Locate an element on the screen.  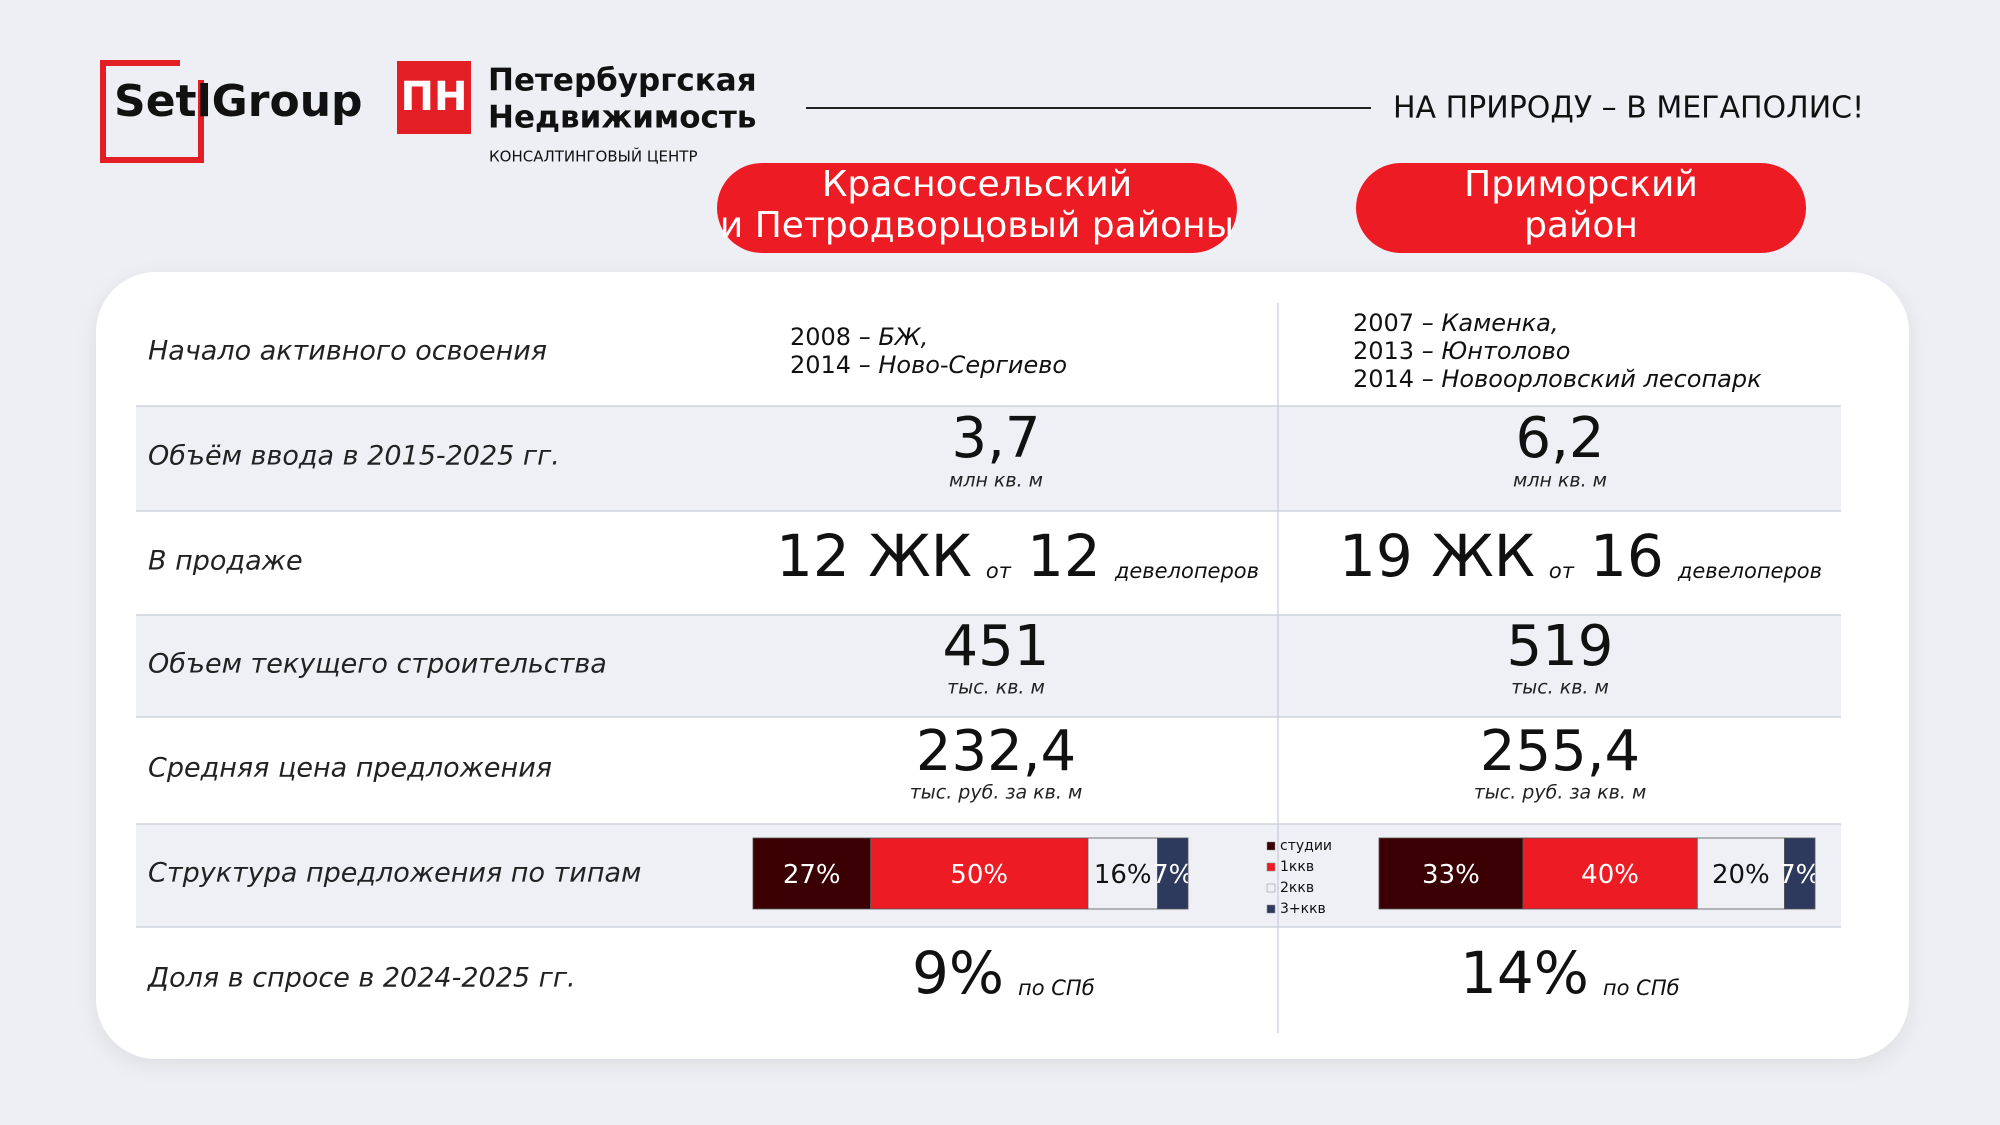
segment-label: 40% is located at coordinates (1610, 875).